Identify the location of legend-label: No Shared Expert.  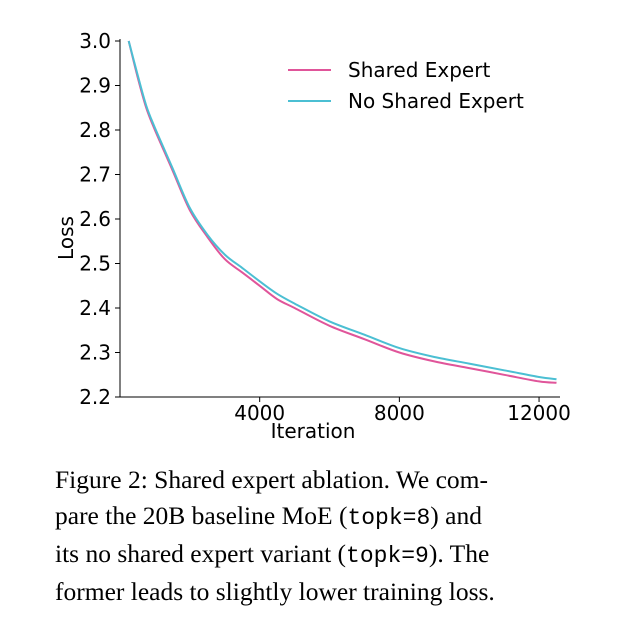
(436, 101).